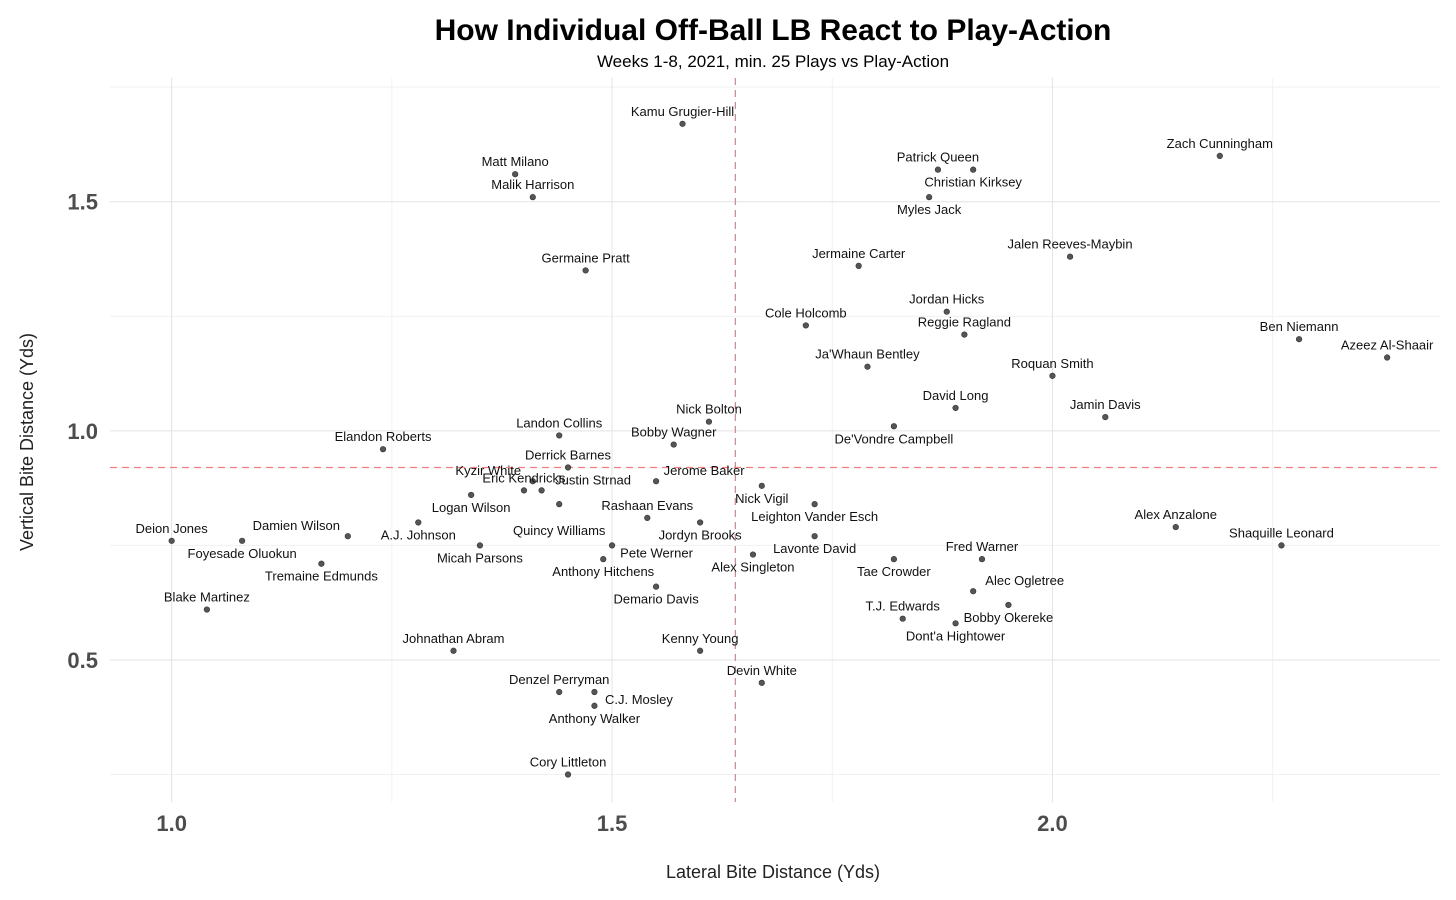 The image size is (1456, 900). What do you see at coordinates (814, 548) in the screenshot?
I see `point-label: Lavonte David` at bounding box center [814, 548].